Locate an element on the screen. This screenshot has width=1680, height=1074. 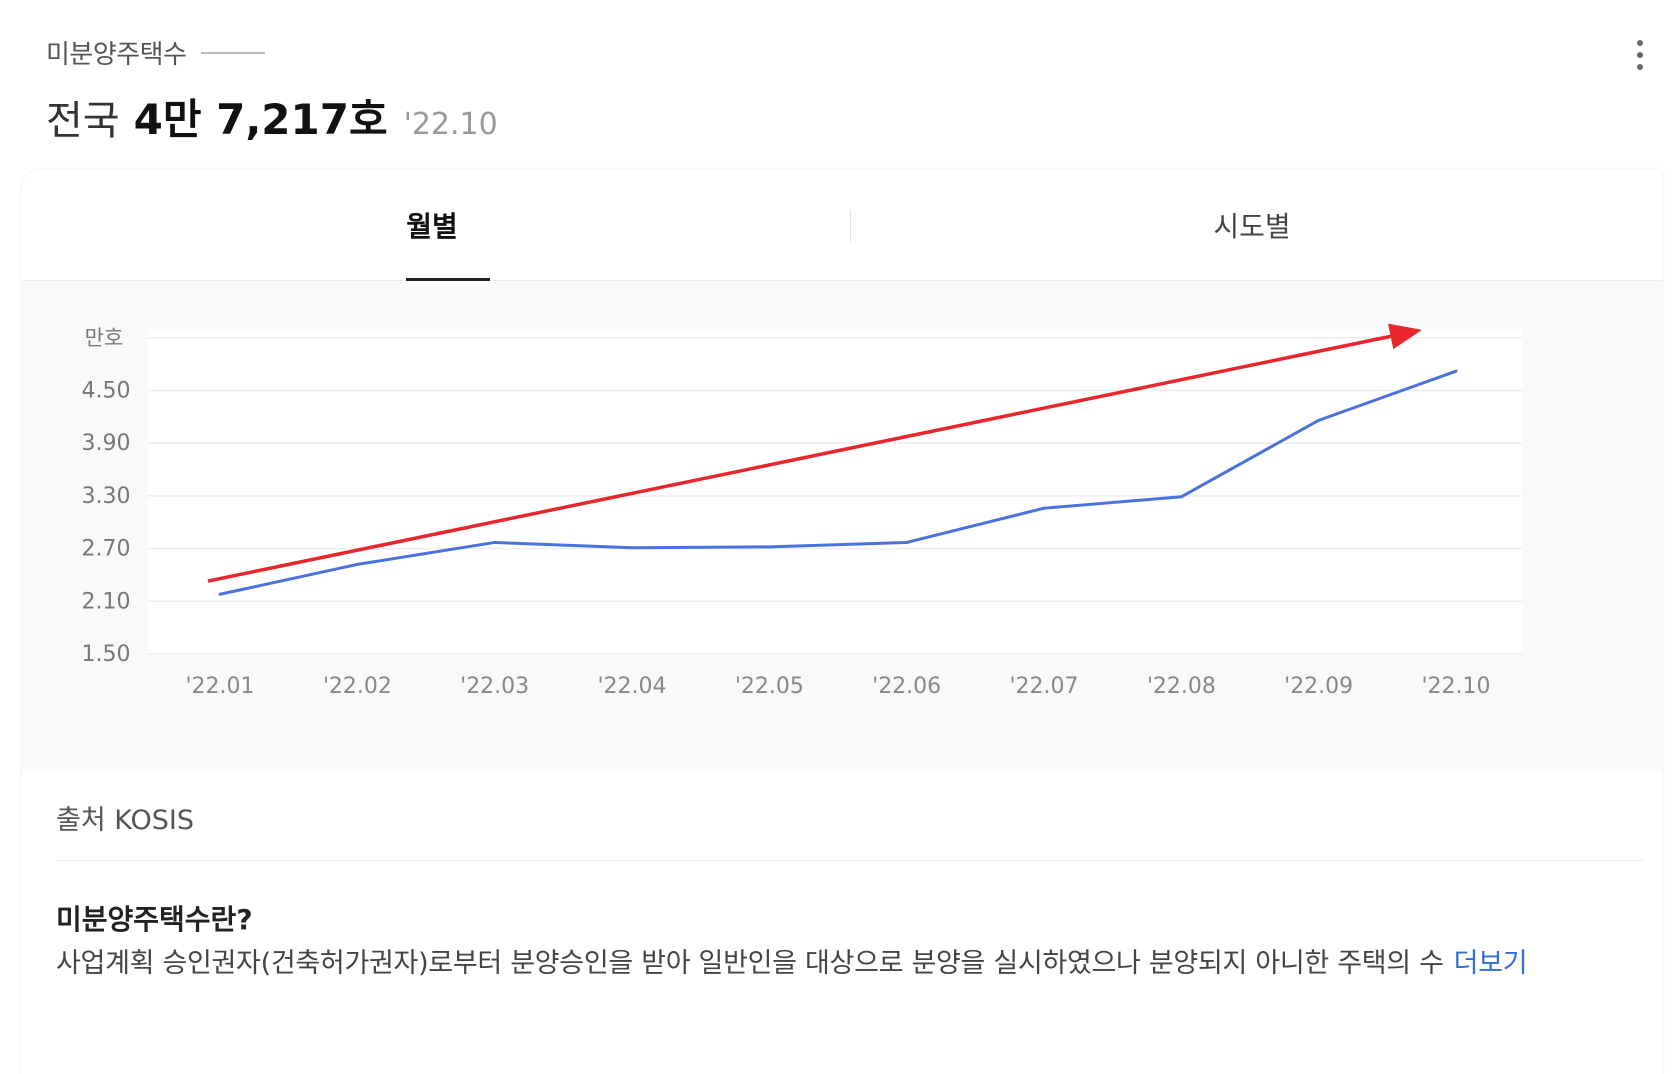
y-tick-label: 3.90 is located at coordinates (106, 443).